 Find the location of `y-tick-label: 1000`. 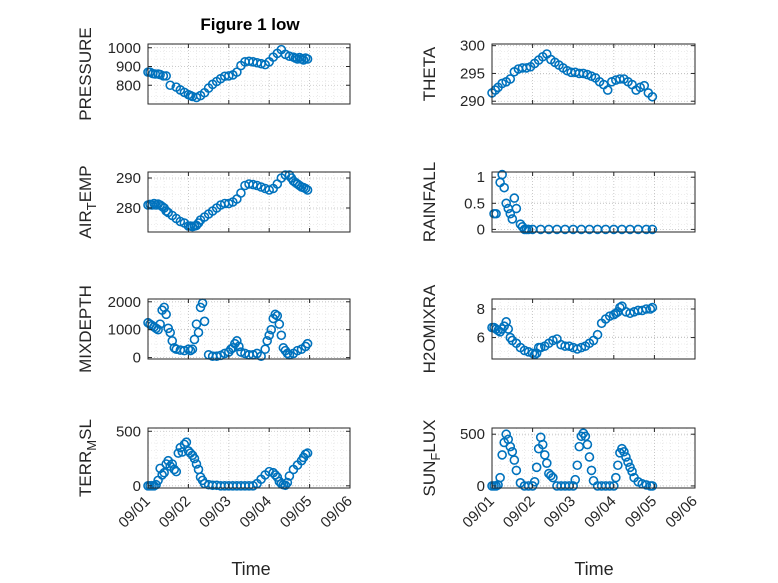

y-tick-label: 1000 is located at coordinates (124, 48).